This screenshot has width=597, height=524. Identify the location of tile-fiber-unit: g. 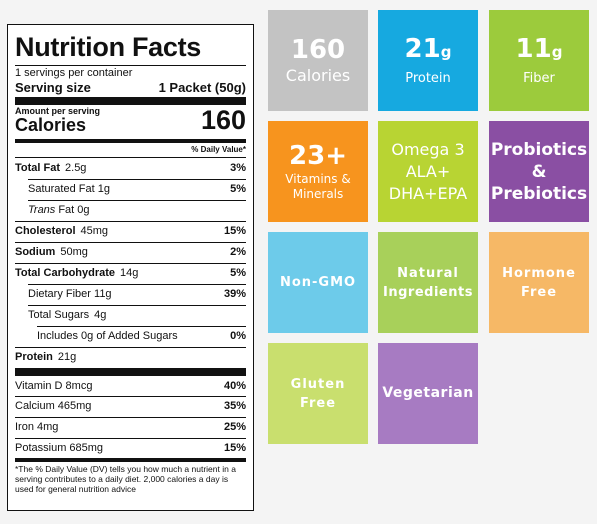
(557, 52).